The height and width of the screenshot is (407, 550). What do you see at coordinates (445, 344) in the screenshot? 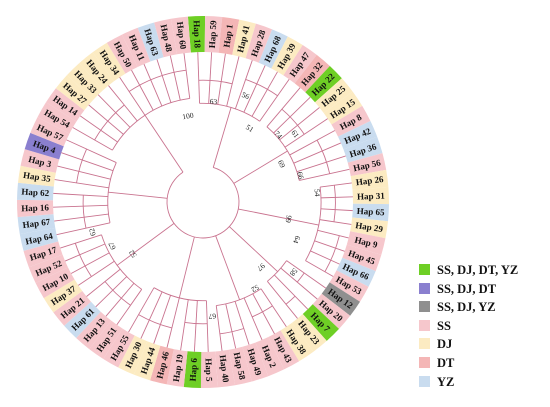
I see `legend-label-dj: DJ` at bounding box center [445, 344].